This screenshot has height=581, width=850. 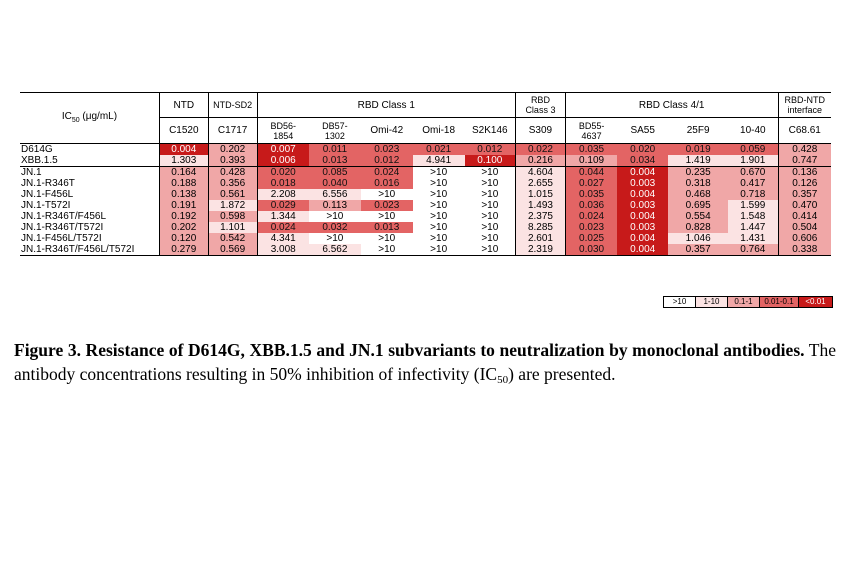 I want to click on ic50-cell: 0.504, so click(x=804, y=227).